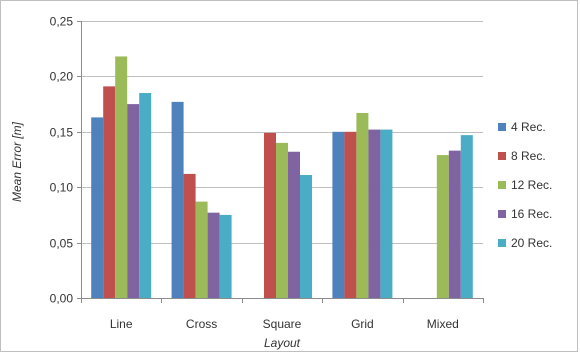 The height and width of the screenshot is (354, 580). Describe the element at coordinates (338, 214) in the screenshot. I see `bar-4-rec-grid` at that location.